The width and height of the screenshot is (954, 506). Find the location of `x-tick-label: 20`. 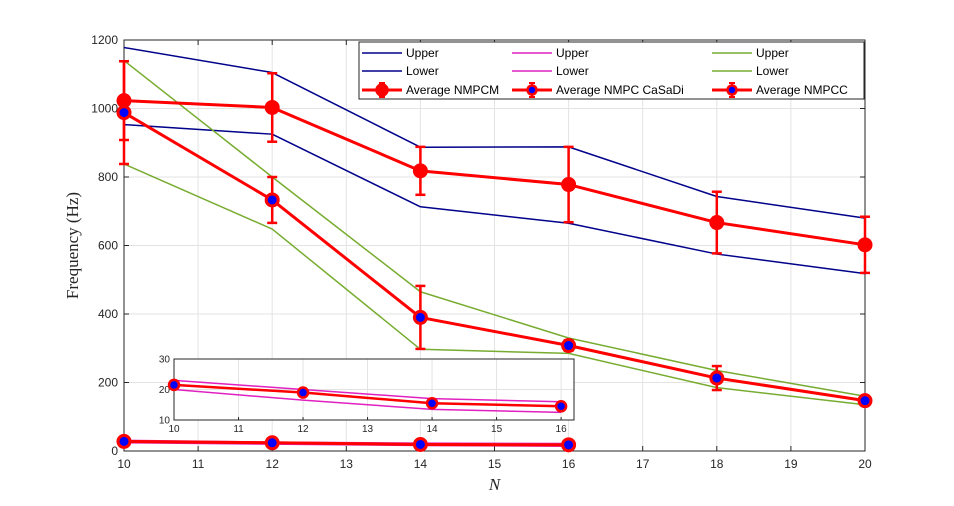

x-tick-label: 20 is located at coordinates (865, 464).